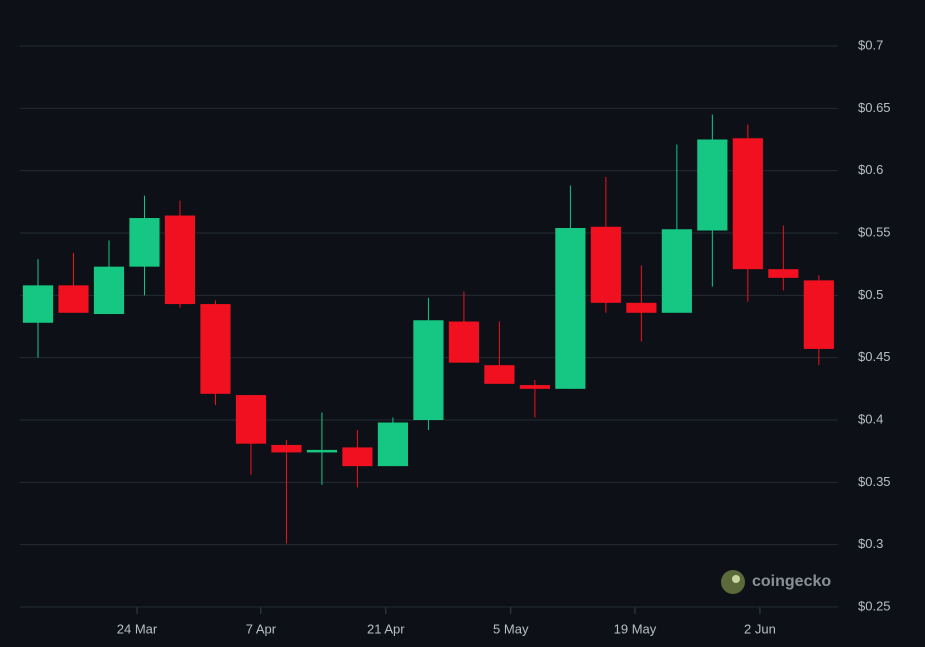 The height and width of the screenshot is (647, 925). I want to click on x-tick-label: 24 Mar, so click(137, 628).